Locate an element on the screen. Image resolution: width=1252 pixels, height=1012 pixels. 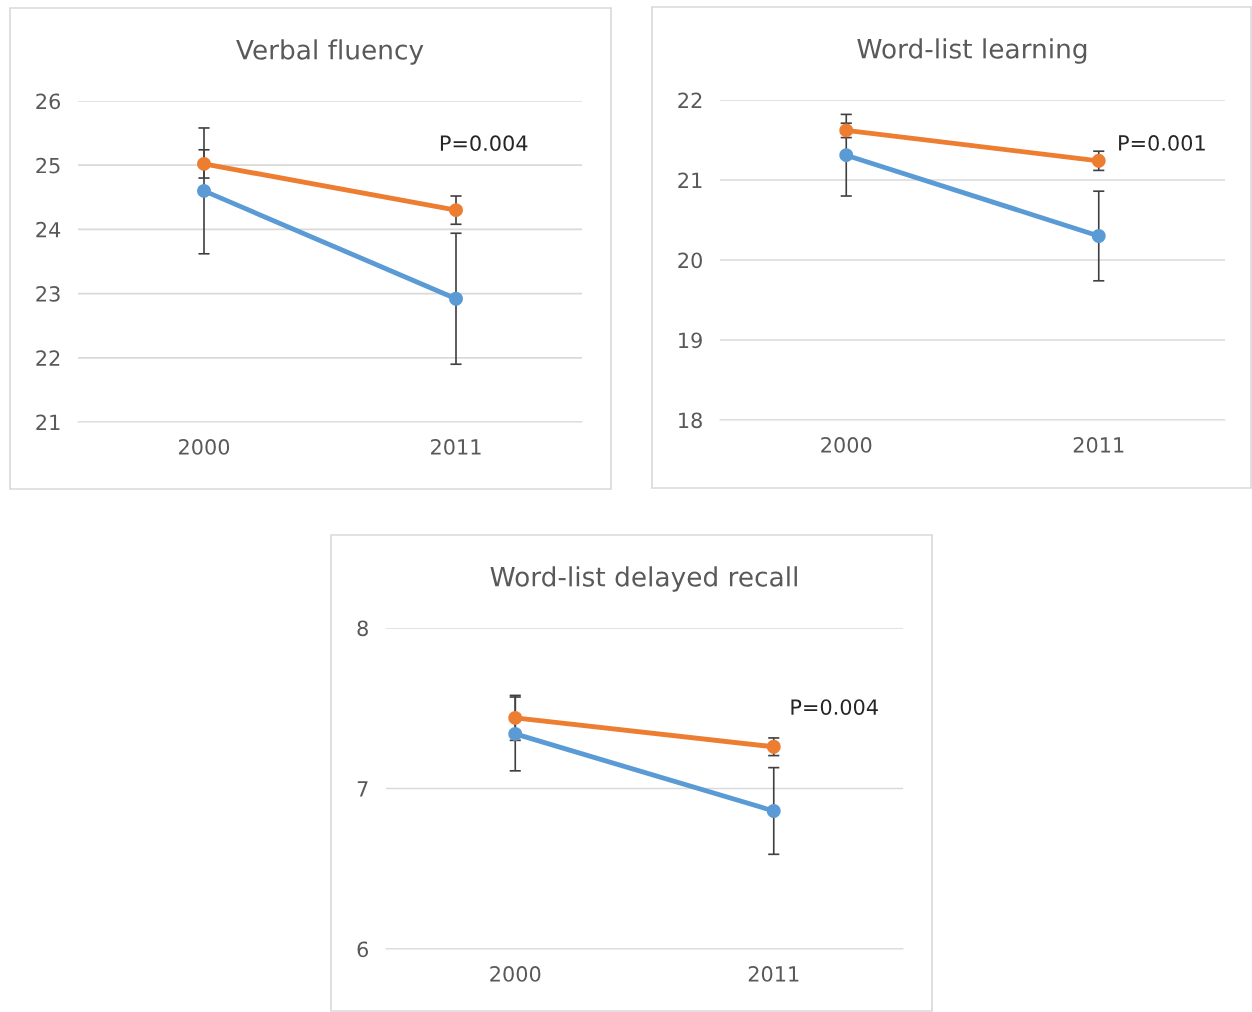
y-tick-label: 7 is located at coordinates (362, 789).